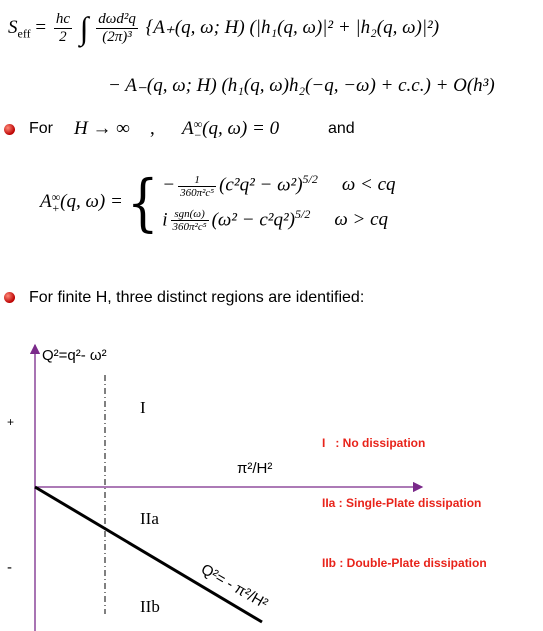 This screenshot has height=631, width=543. What do you see at coordinates (149, 518) in the screenshot?
I see `region-label: IIa` at bounding box center [149, 518].